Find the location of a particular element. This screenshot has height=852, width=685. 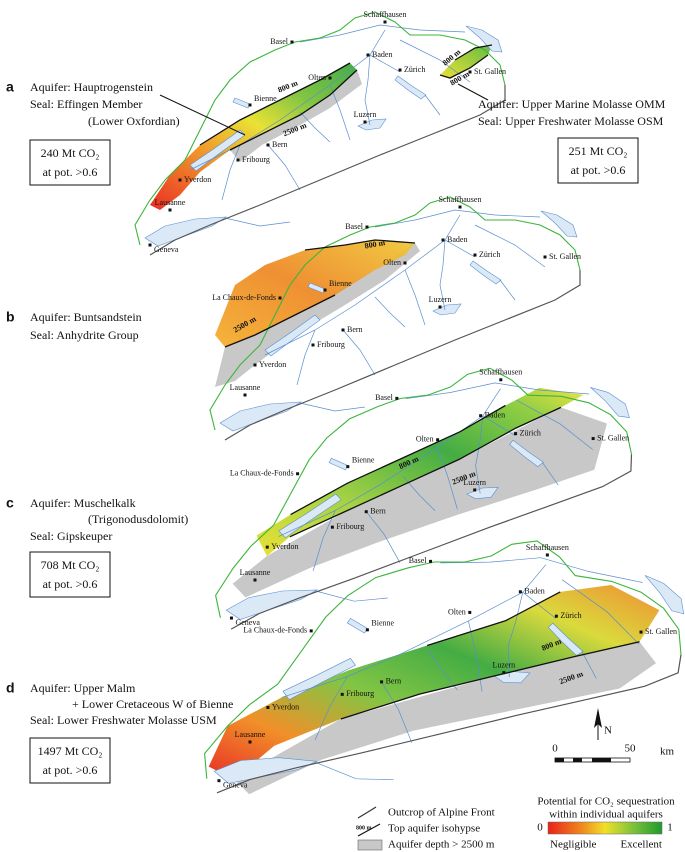

legend-min-label: Negligible is located at coordinates (573, 845).